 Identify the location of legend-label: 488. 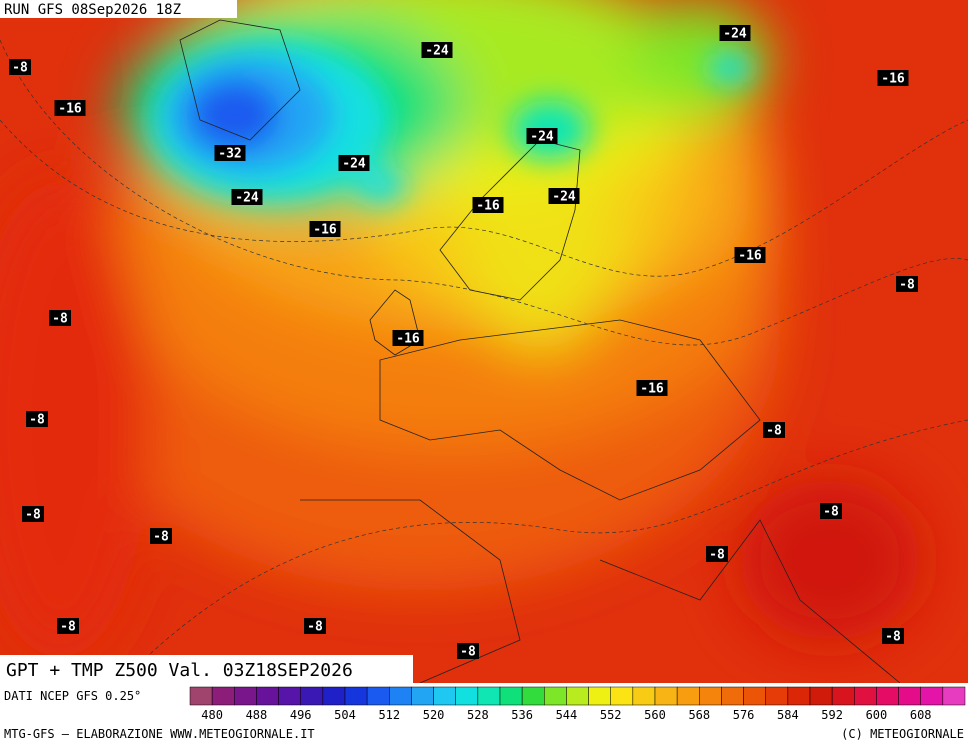
(257, 715).